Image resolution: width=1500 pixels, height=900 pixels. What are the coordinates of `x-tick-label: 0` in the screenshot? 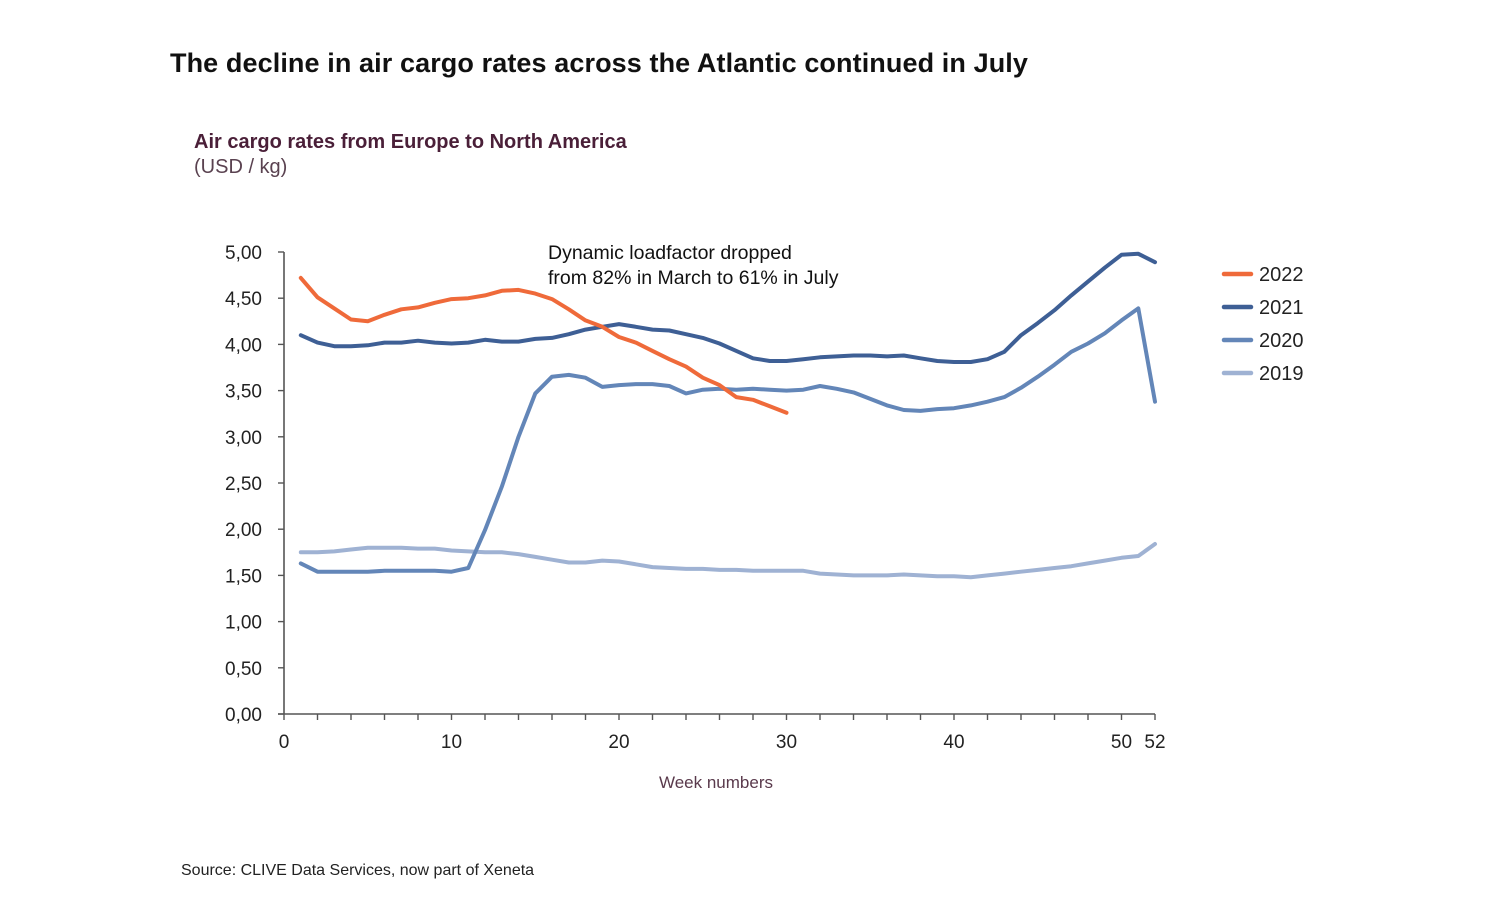 It's located at (284, 742).